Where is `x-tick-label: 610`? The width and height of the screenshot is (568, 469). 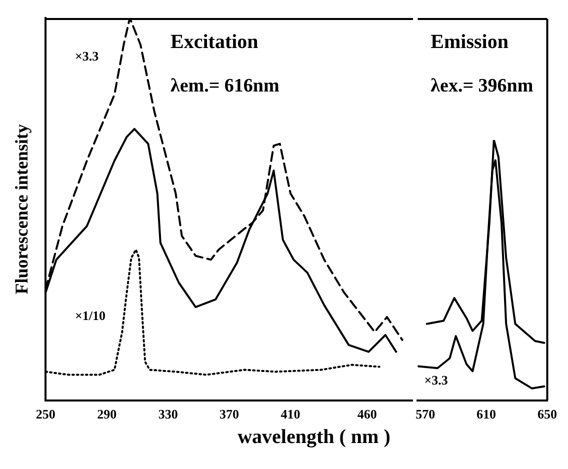
x-tick-label: 610 is located at coordinates (486, 414).